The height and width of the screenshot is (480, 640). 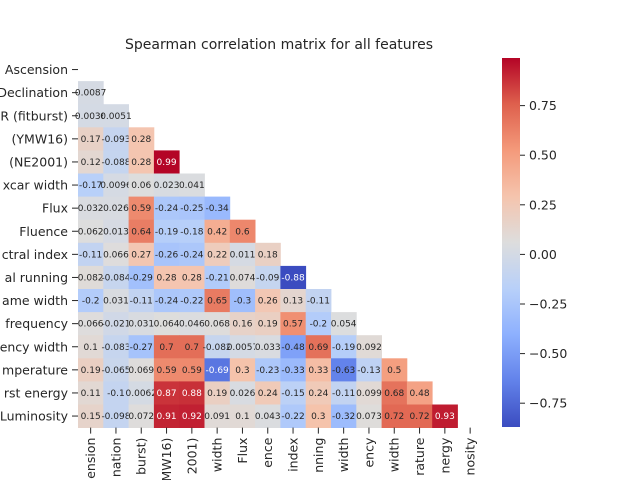 What do you see at coordinates (115, 140) in the screenshot?
I see `cell-value-label: -0.093` at bounding box center [115, 140].